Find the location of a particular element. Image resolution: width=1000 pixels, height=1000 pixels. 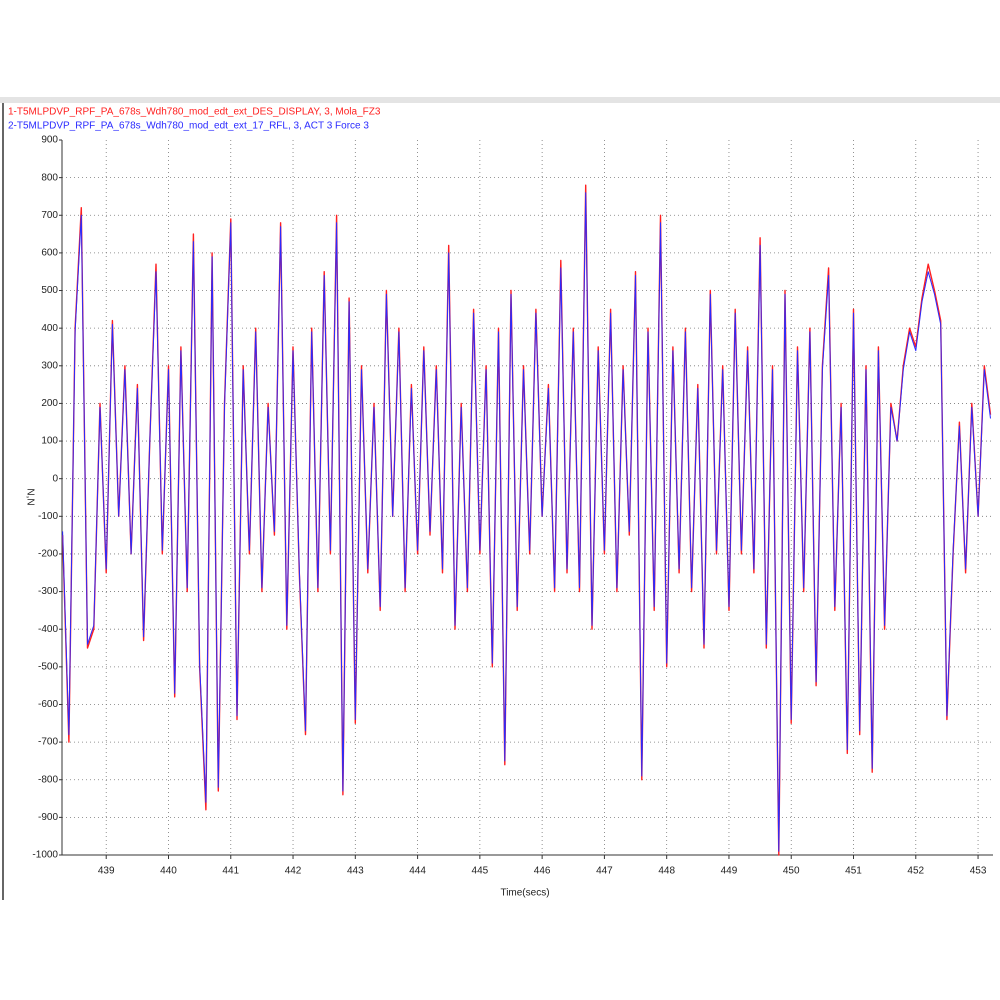

x-tick-label: 445 is located at coordinates (480, 871).